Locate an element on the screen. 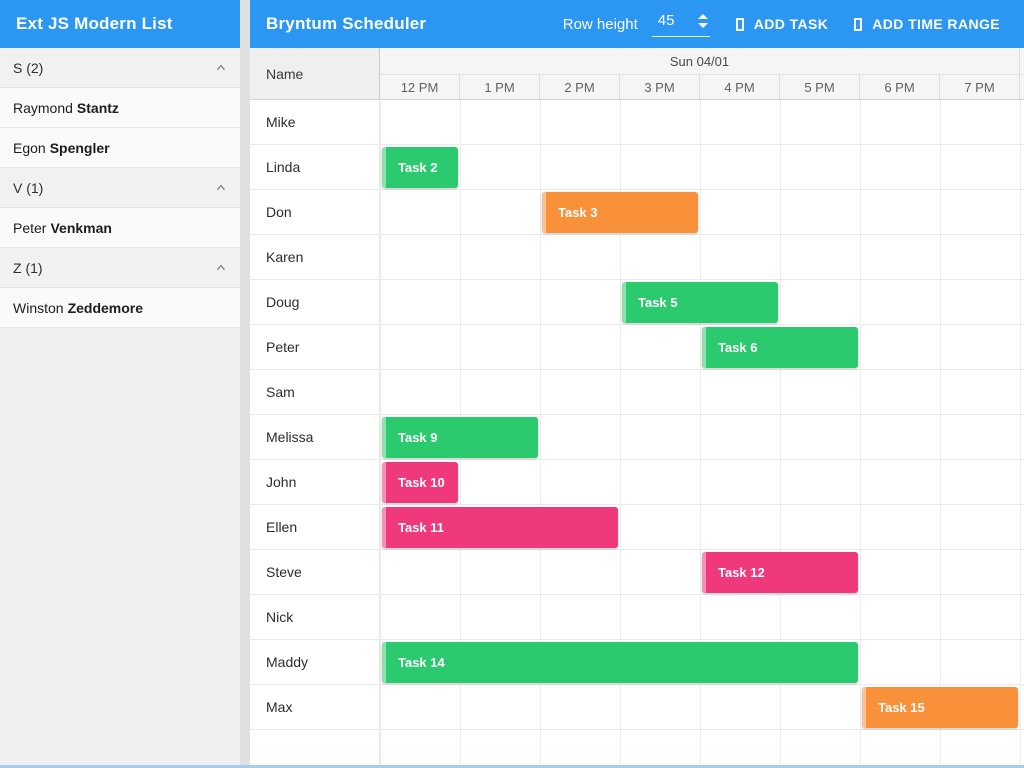  hour-header-cell: 5 PM is located at coordinates (820, 87).